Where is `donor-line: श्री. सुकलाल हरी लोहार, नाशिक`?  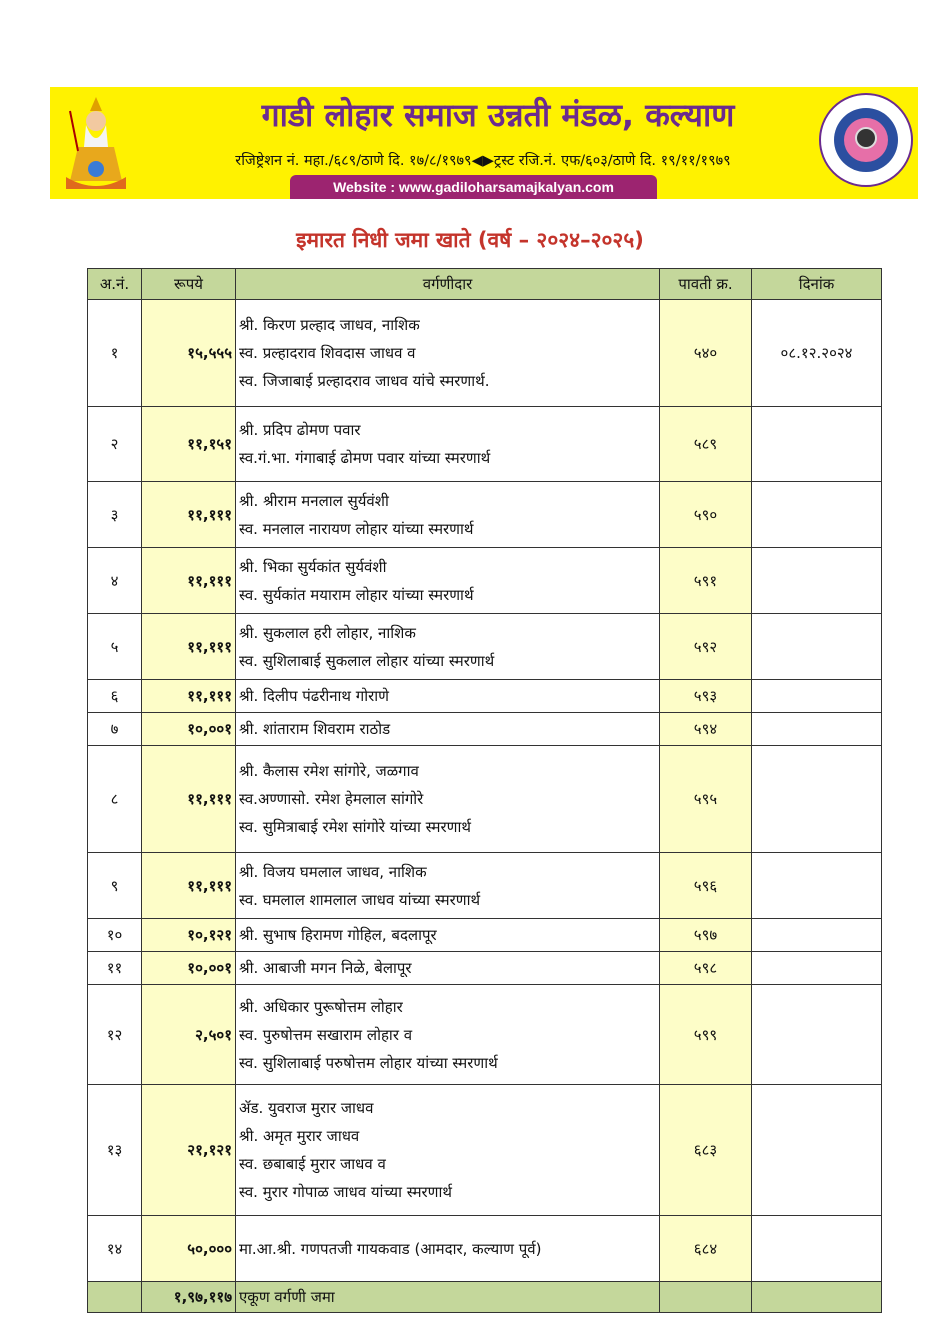 donor-line: श्री. सुकलाल हरी लोहार, नाशिक is located at coordinates (327, 632).